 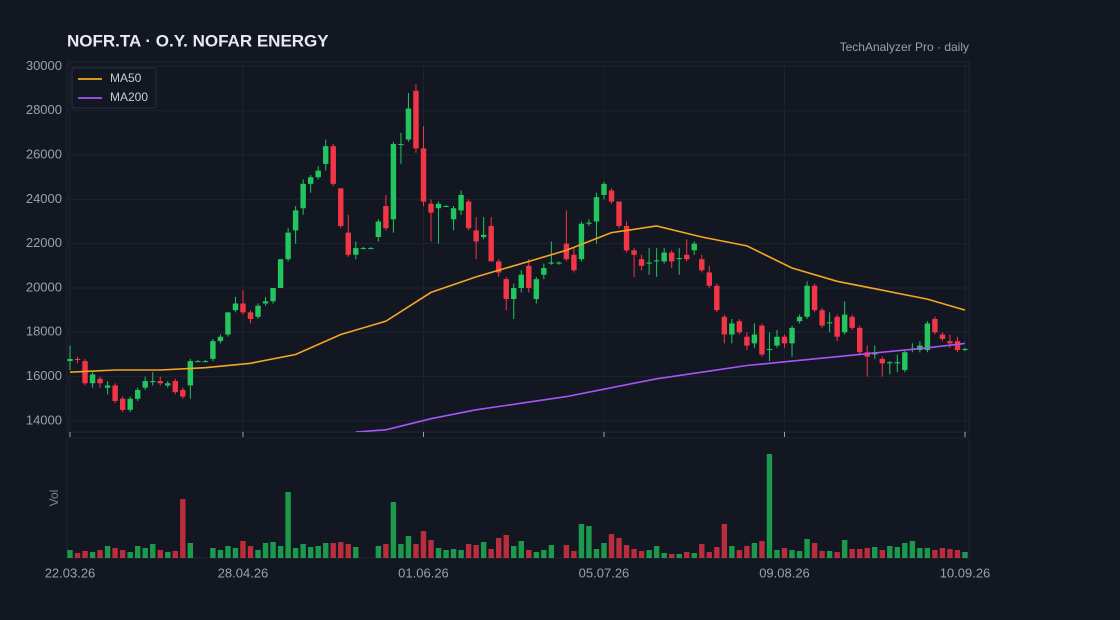 What do you see at coordinates (44, 419) in the screenshot?
I see `y-tick-label: 14000` at bounding box center [44, 419].